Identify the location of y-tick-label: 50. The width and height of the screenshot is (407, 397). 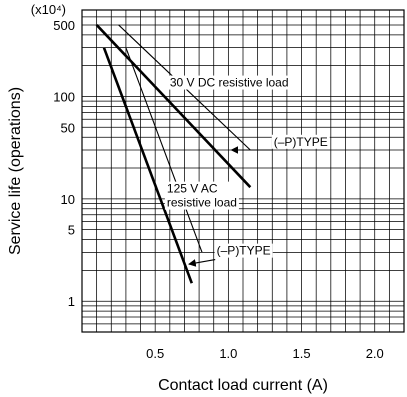
(68, 127).